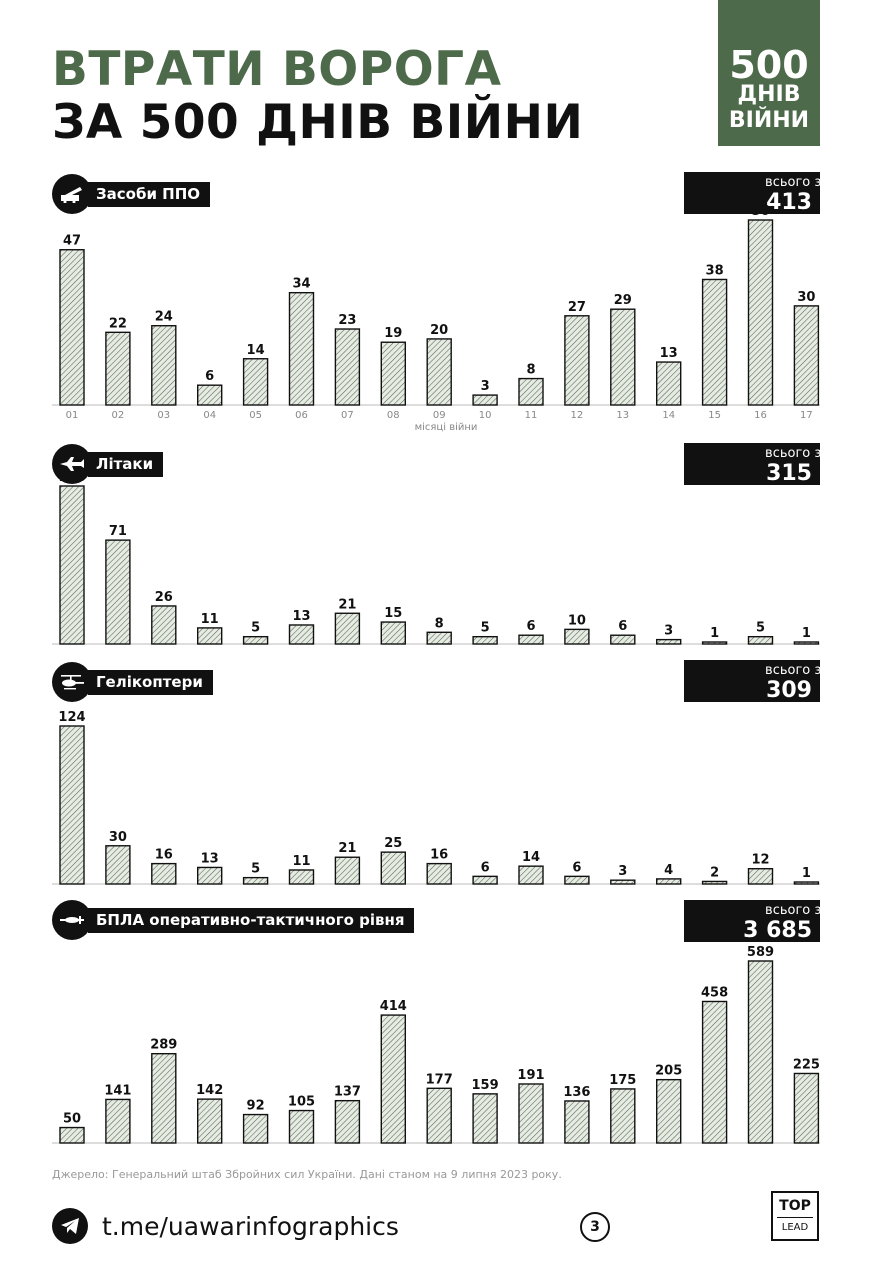  Describe the element at coordinates (301, 861) in the screenshot. I see `data-label: 11` at that location.